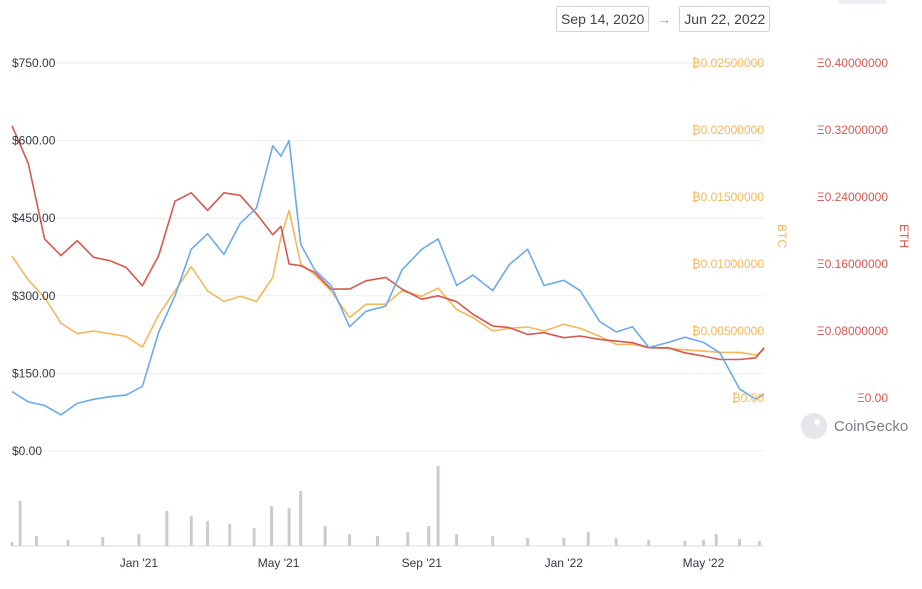 Image resolution: width=922 pixels, height=589 pixels. I want to click on usd-tick-label: $0.00, so click(27, 451).